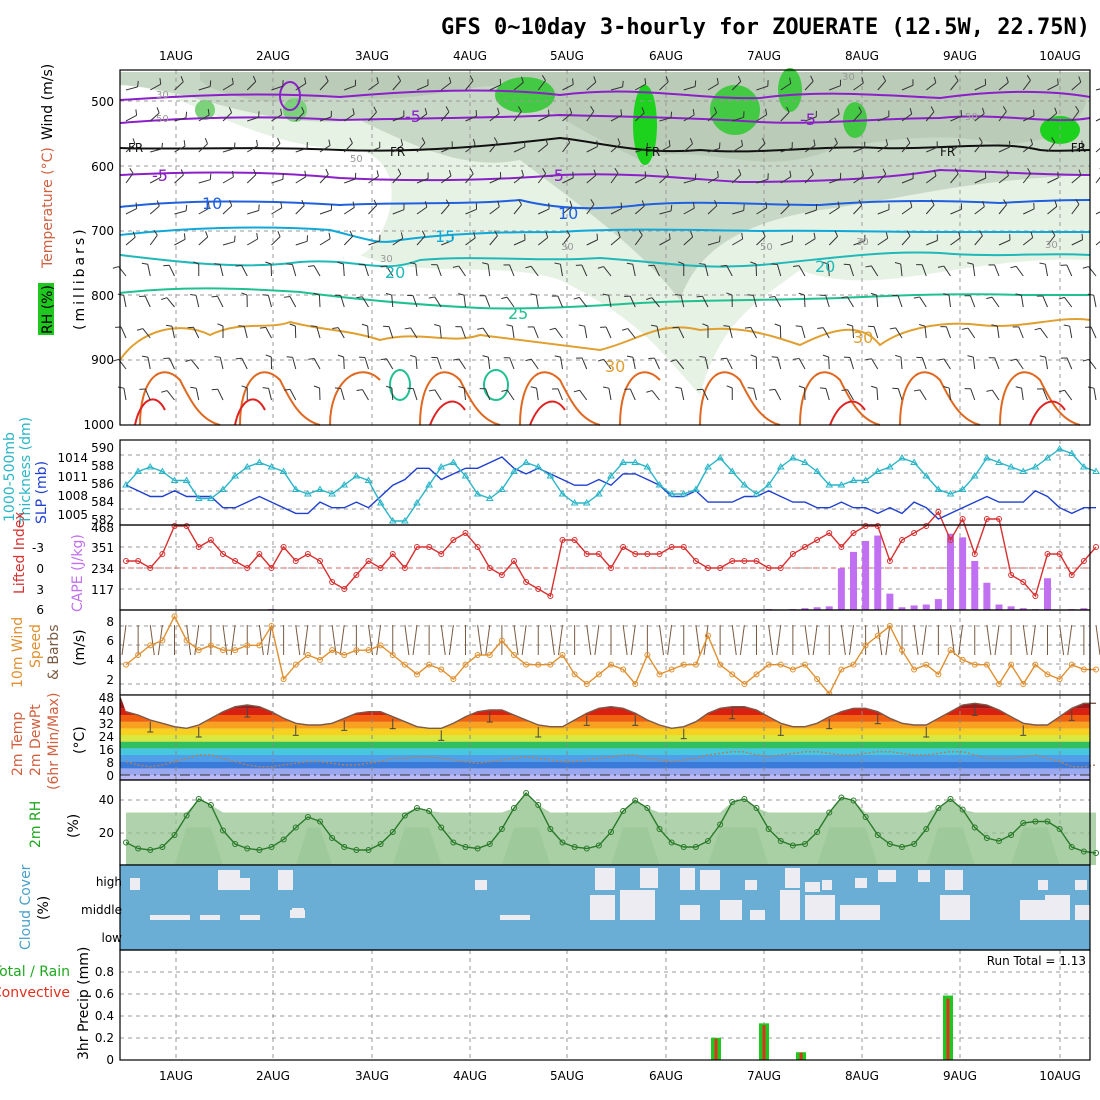 The image size is (1100, 1100). I want to click on cloud-panel: high middle low Cloud Cover (%), so click(554, 907).